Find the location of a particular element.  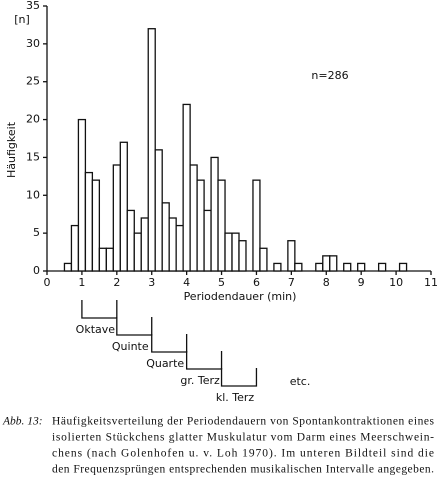

x-tick-label: 3 is located at coordinates (151, 282).